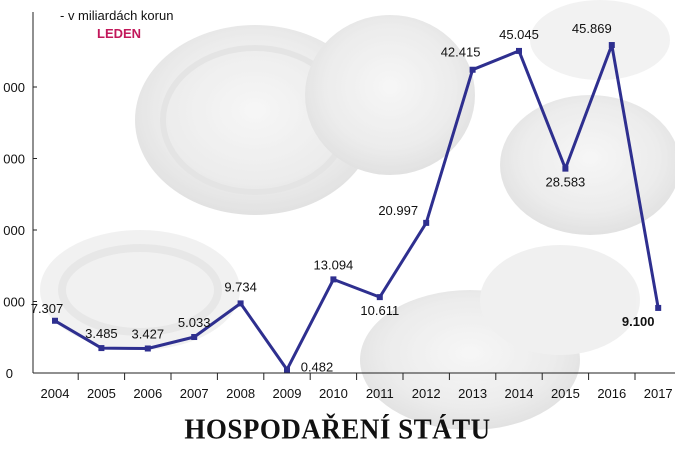 The width and height of the screenshot is (675, 450). I want to click on x-tick-label: 2015, so click(565, 393).